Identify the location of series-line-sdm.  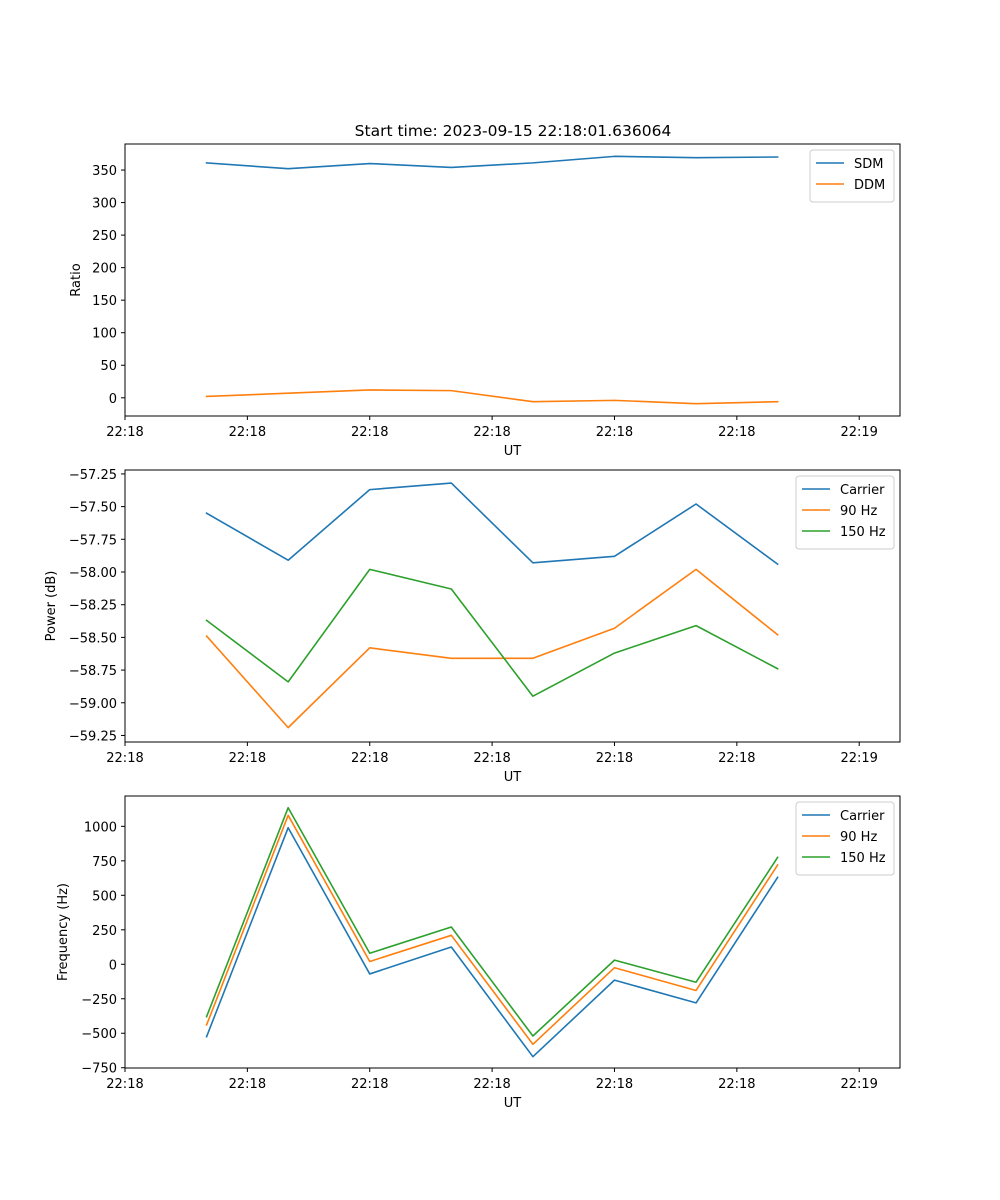
(492, 162).